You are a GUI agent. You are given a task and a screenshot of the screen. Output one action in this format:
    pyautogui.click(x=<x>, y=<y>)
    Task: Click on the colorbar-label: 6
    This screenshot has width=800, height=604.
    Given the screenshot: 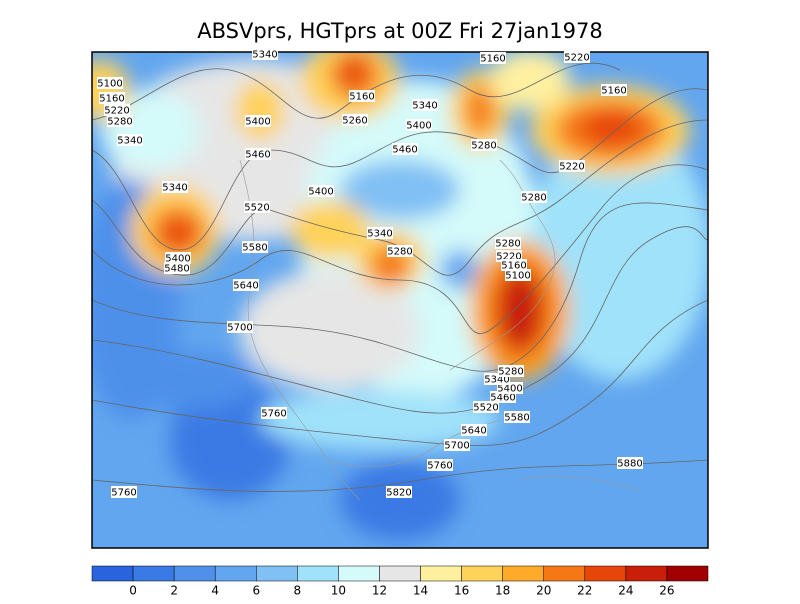 What is the action you would take?
    pyautogui.click(x=256, y=591)
    